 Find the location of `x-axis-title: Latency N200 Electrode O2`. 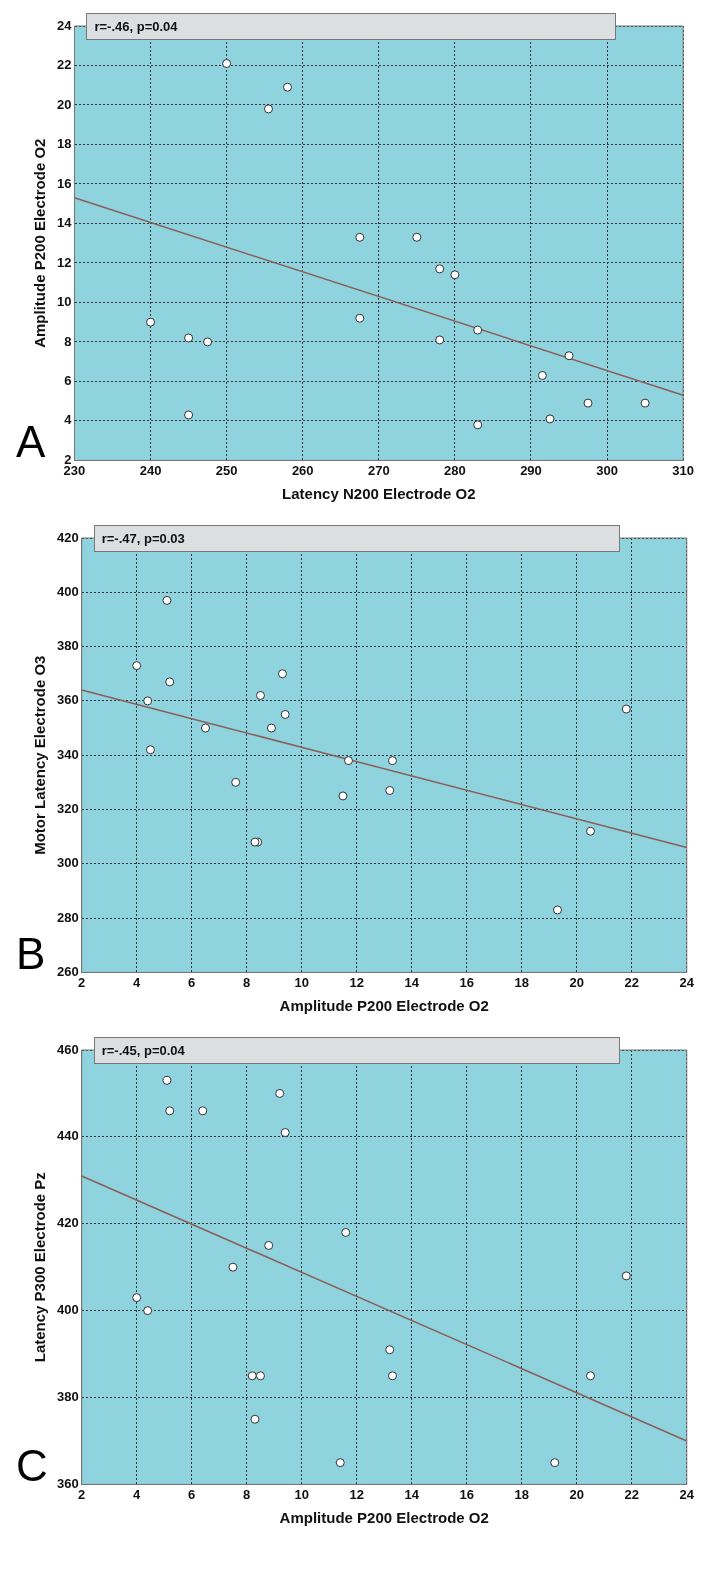

x-axis-title: Latency N200 Electrode O2 is located at coordinates (379, 494).